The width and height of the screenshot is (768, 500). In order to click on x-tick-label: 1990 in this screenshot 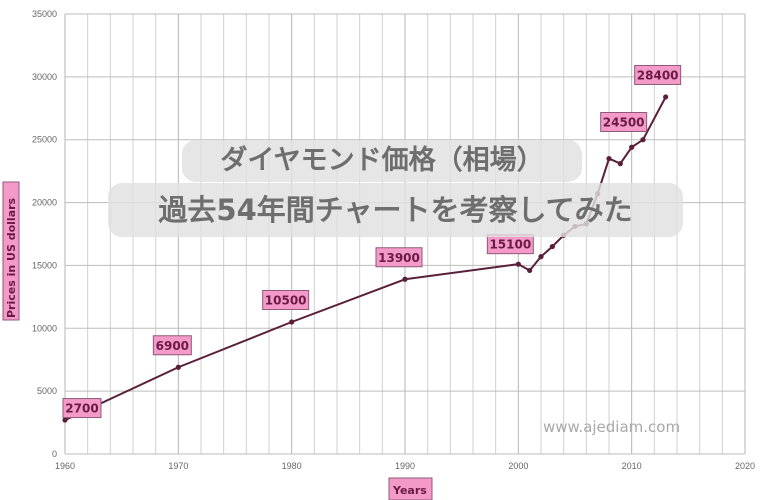, I will do `click(405, 466)`.